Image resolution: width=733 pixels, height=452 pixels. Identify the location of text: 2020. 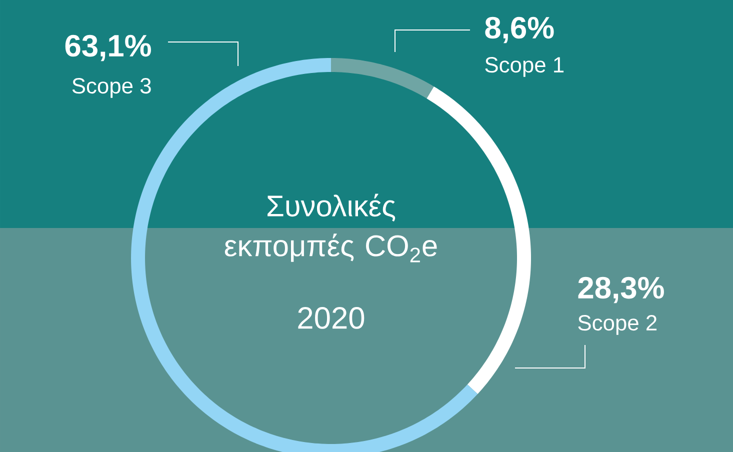
(331, 318).